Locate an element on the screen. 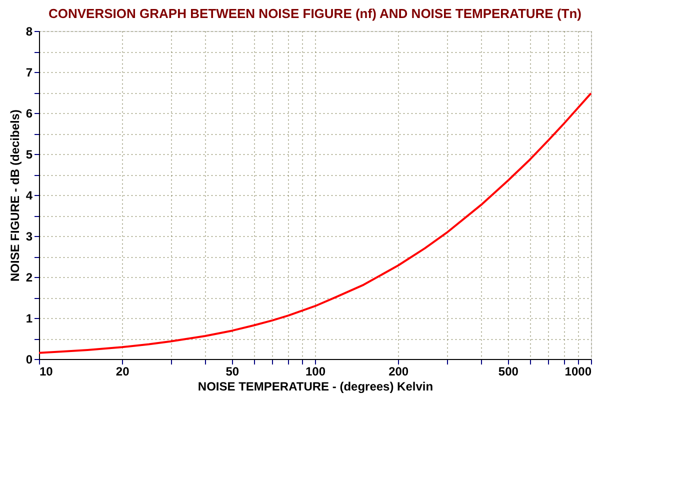 This screenshot has width=678, height=484. chart-title: CONVERSION GRAPH BETWEEN NOISE FIGURE (nf) AND NOISE TEMPERATURE (Tn) is located at coordinates (315, 13).